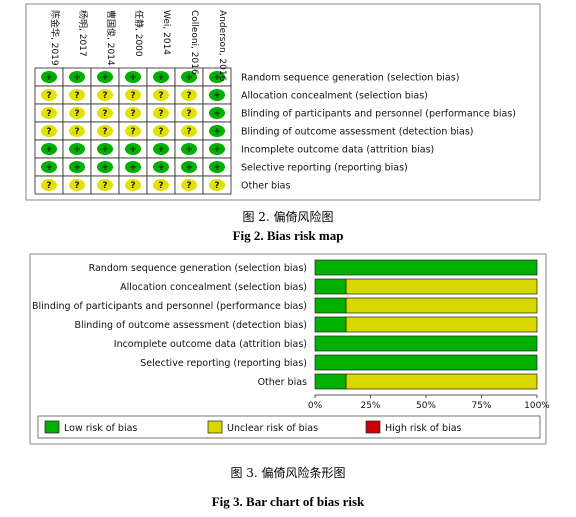 The image size is (576, 517). Describe the element at coordinates (324, 168) in the screenshot. I see `domain-label: Selective reporting (reporting bias)` at that location.